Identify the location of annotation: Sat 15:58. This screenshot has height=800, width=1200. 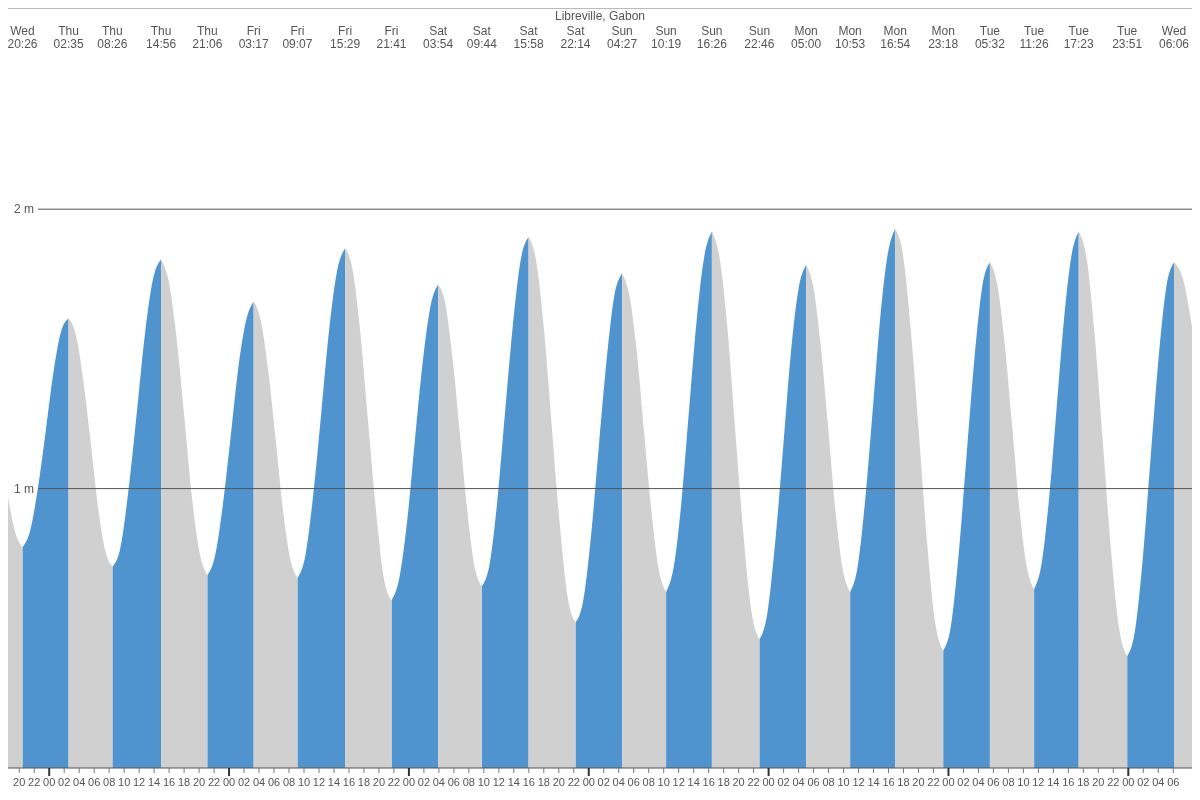
(528, 37).